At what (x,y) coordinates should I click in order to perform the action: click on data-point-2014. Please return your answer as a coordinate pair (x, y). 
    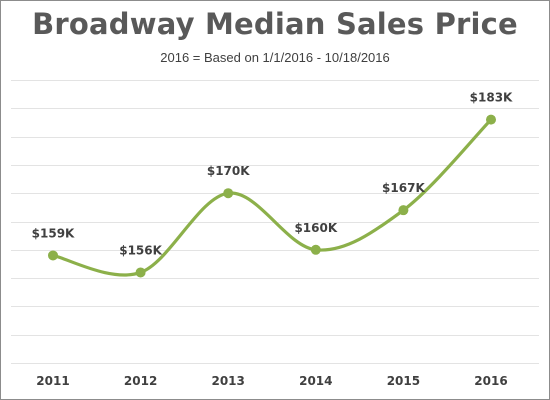
    Looking at the image, I should click on (315, 249).